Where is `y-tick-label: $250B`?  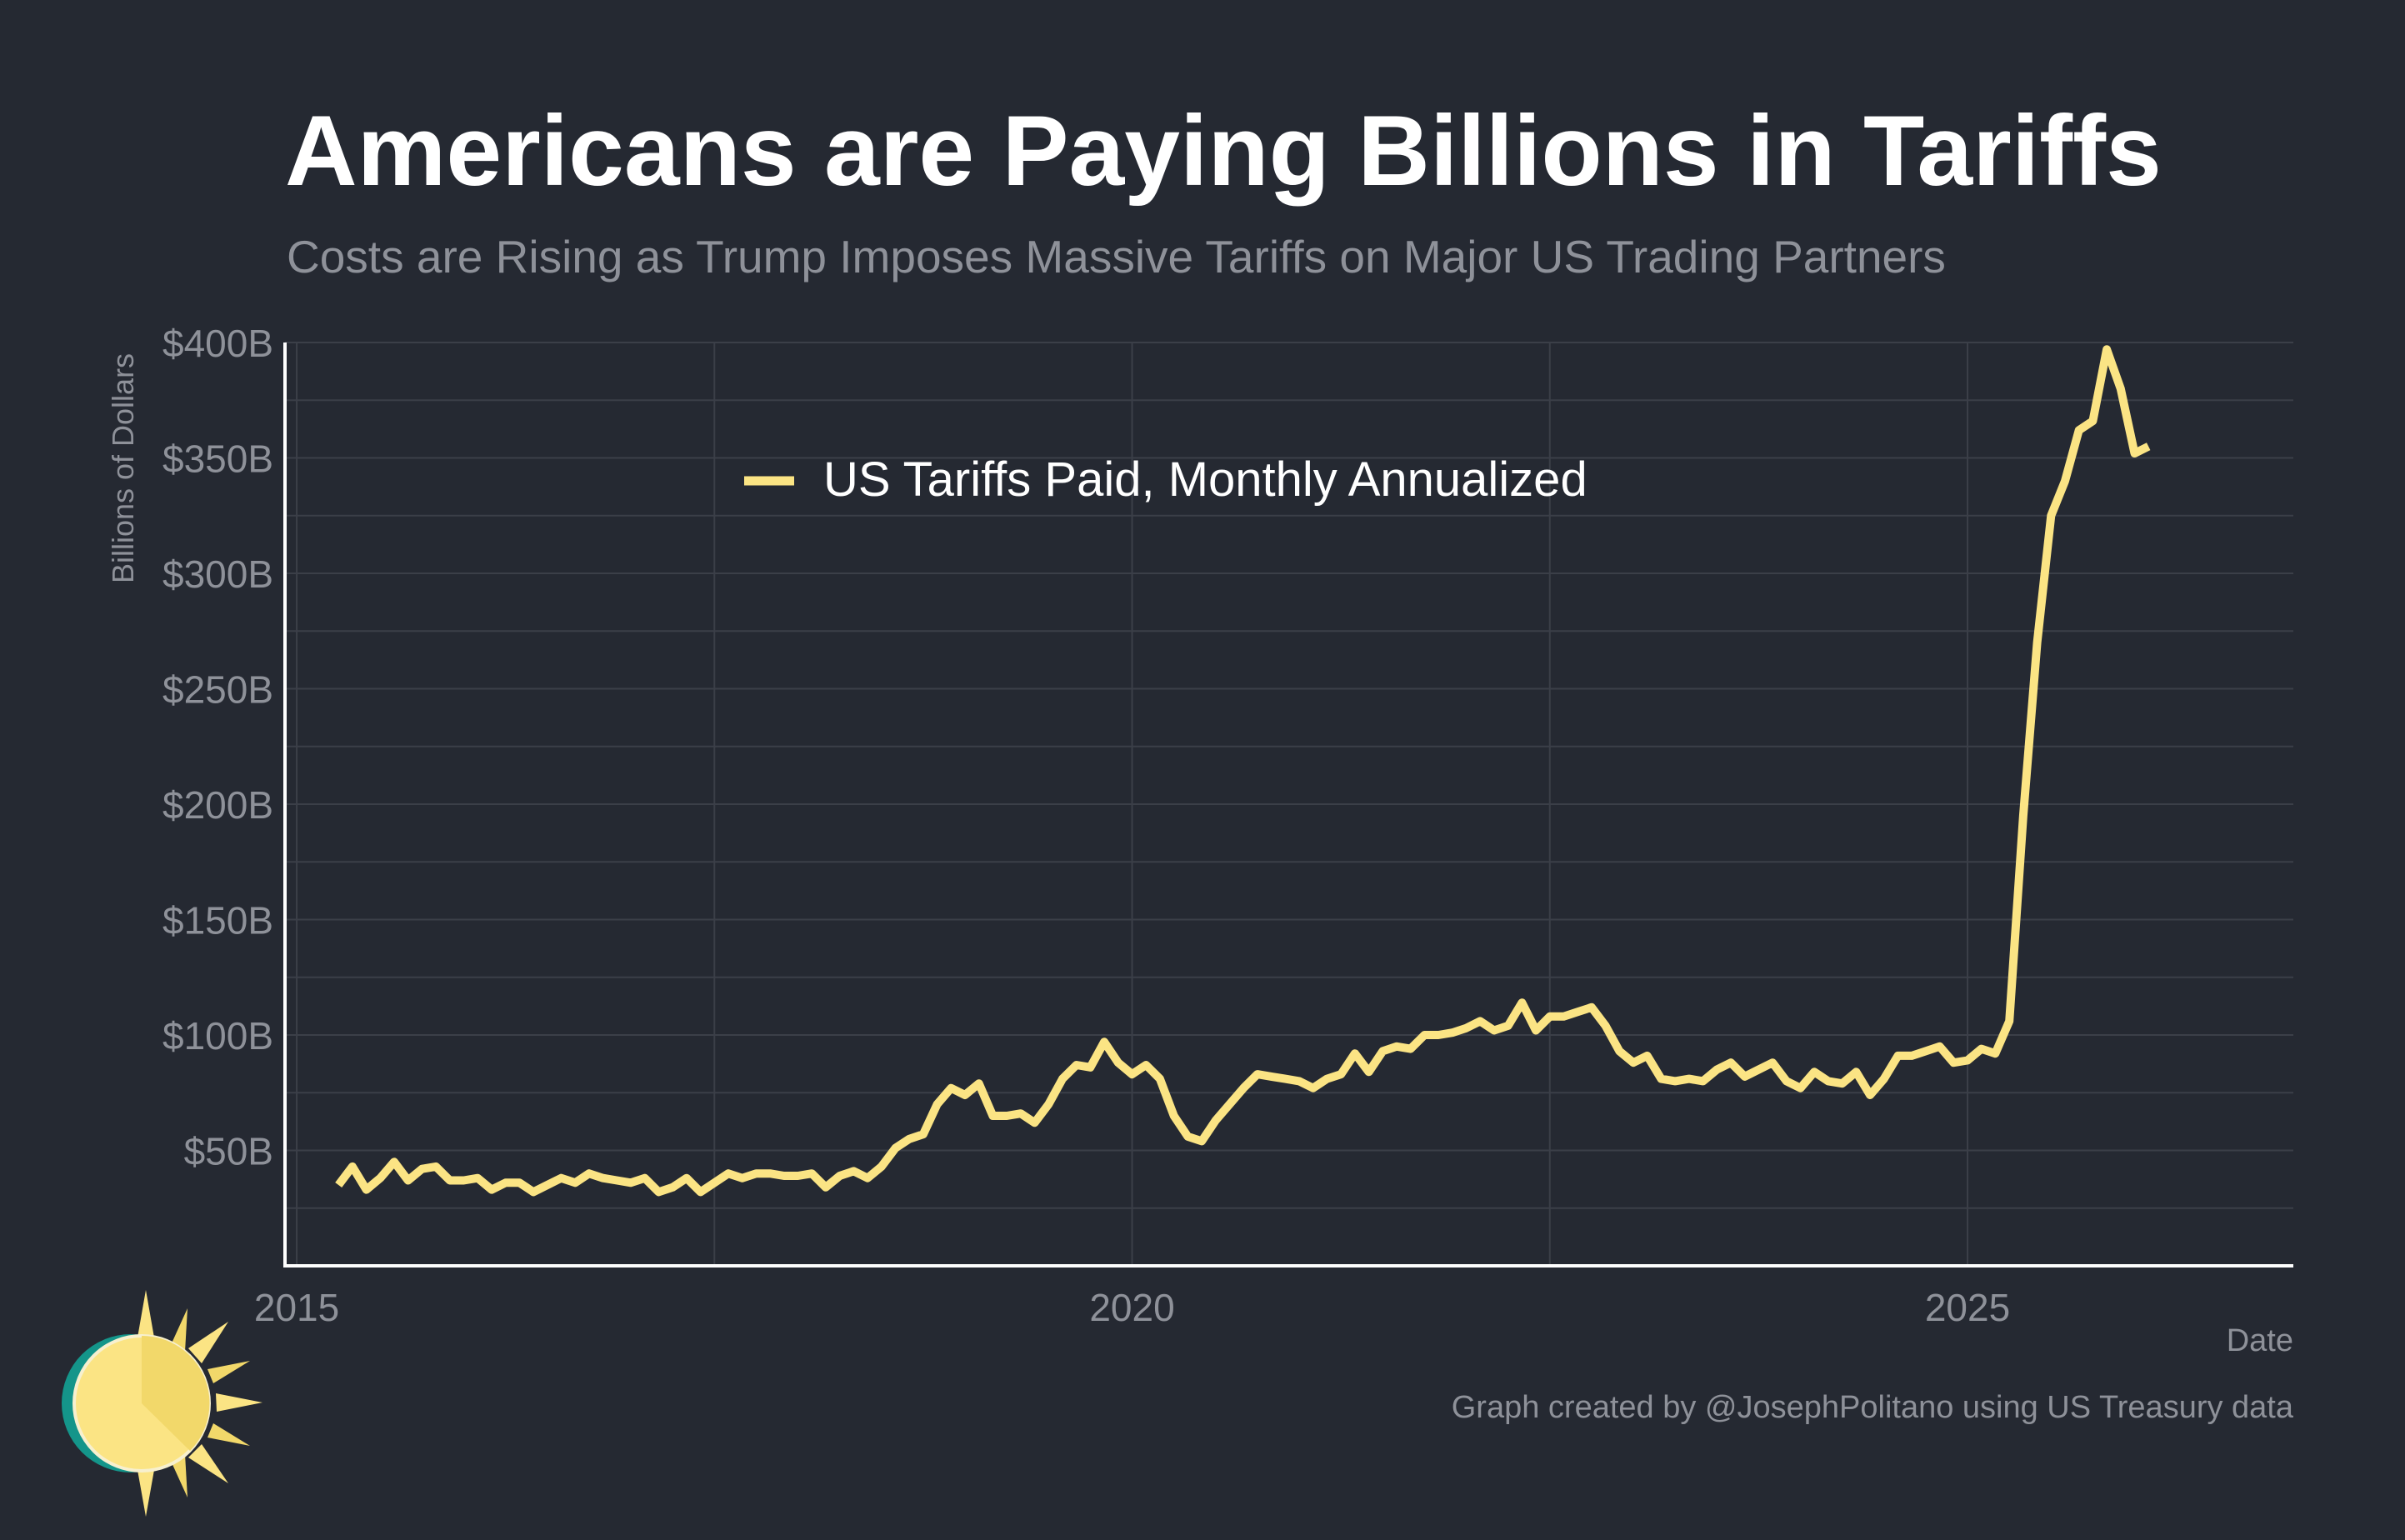
y-tick-label: $250B is located at coordinates (217, 690).